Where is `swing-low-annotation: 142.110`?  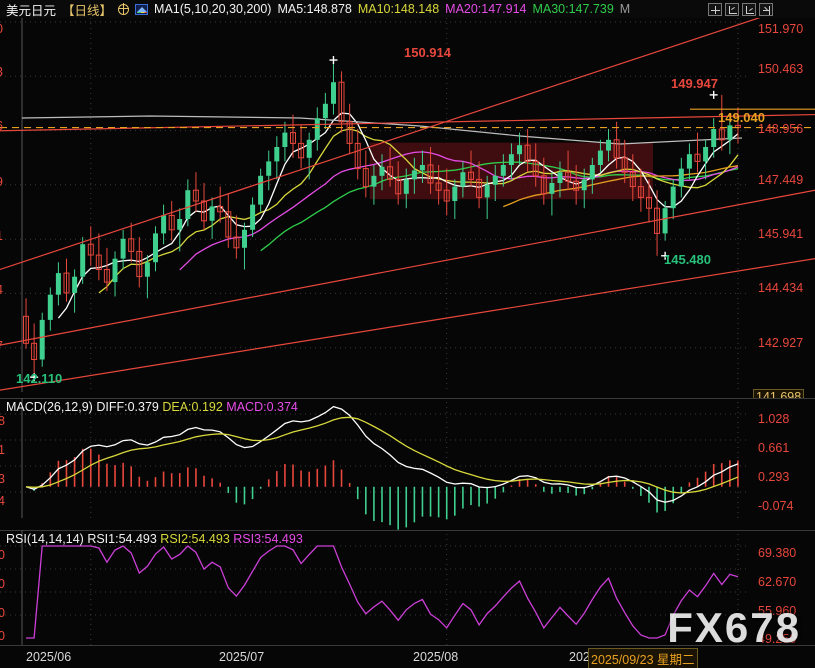
swing-low-annotation: 142.110 is located at coordinates (39, 378).